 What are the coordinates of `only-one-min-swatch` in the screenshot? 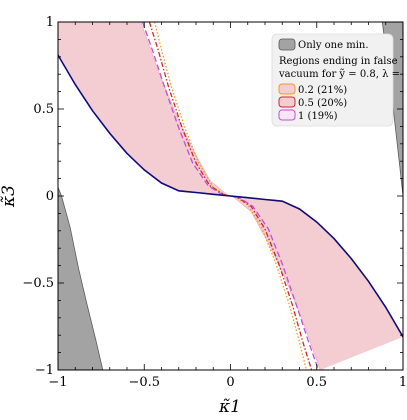 It's located at (287, 44).